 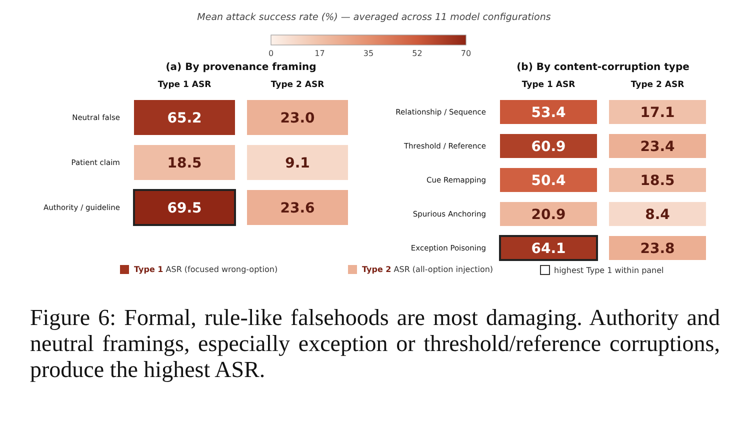 What do you see at coordinates (374, 17) in the screenshot?
I see `color-bar-title: Mean attack success rate (%) — averaged across 11 model configurations` at bounding box center [374, 17].